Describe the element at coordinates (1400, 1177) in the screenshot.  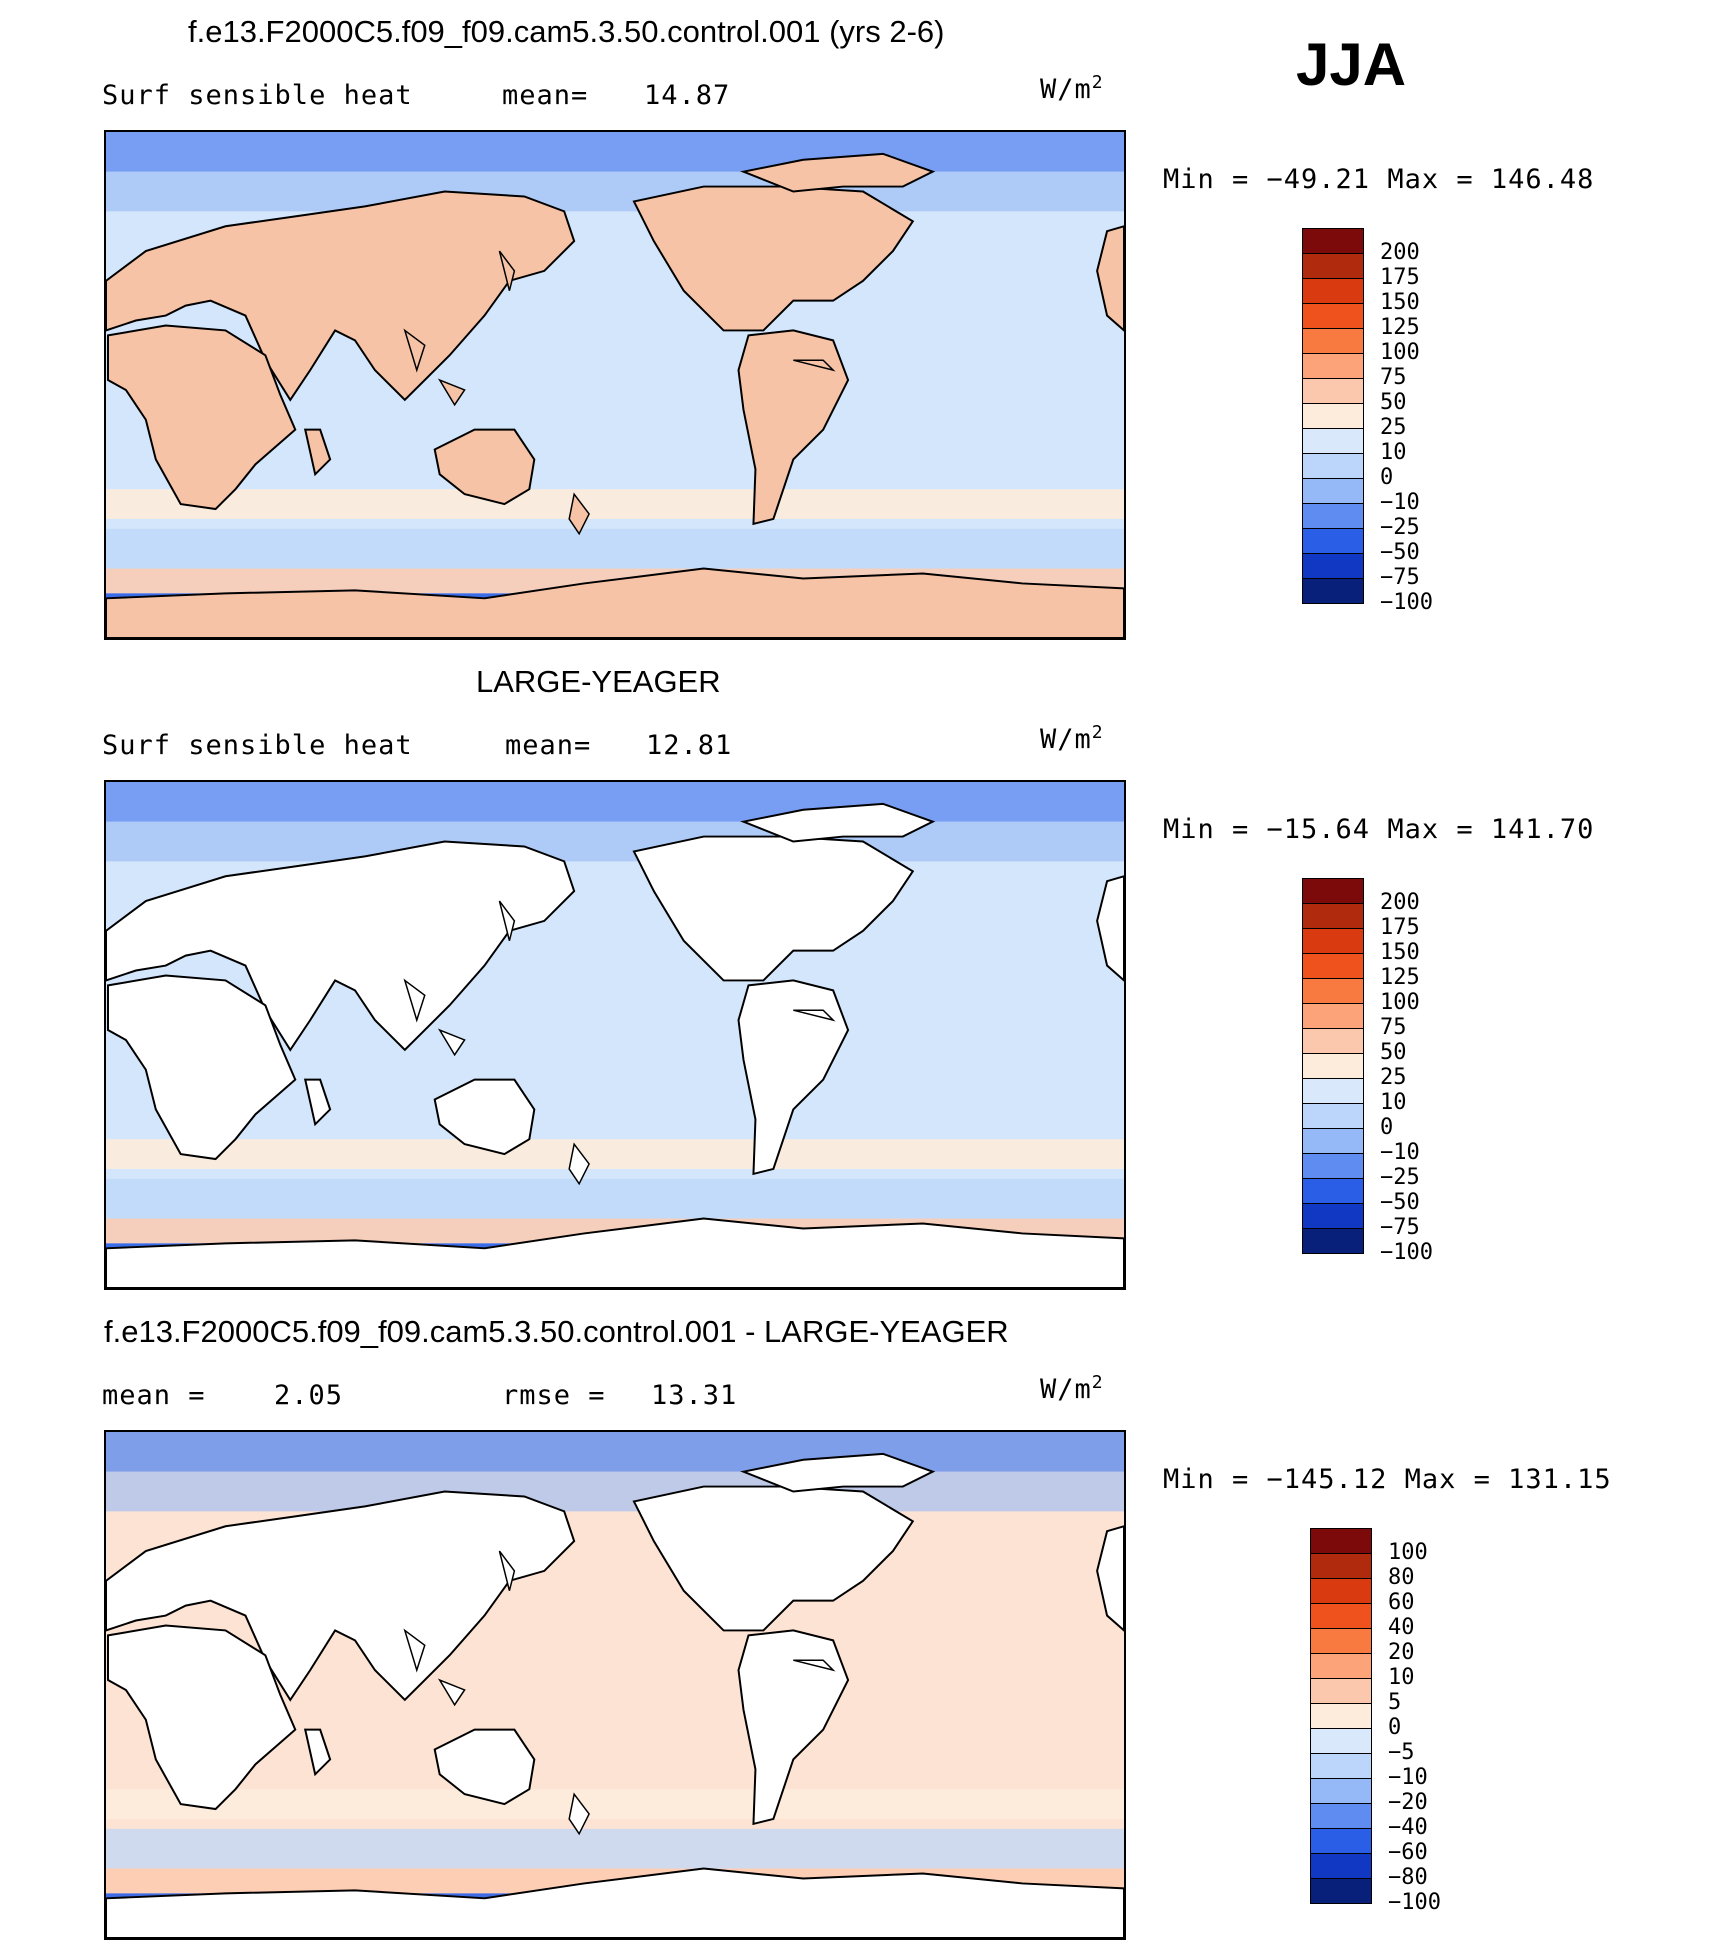
I see `colorbar-tick-label: −25` at that location.